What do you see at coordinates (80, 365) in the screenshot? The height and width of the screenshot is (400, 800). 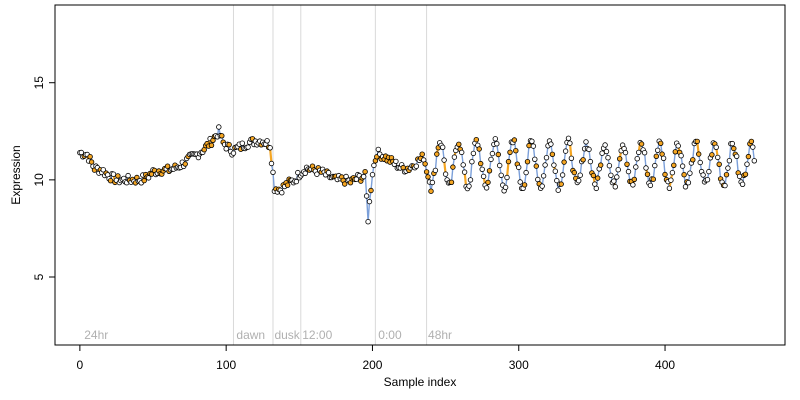 I see `x-tick-label: 0` at bounding box center [80, 365].